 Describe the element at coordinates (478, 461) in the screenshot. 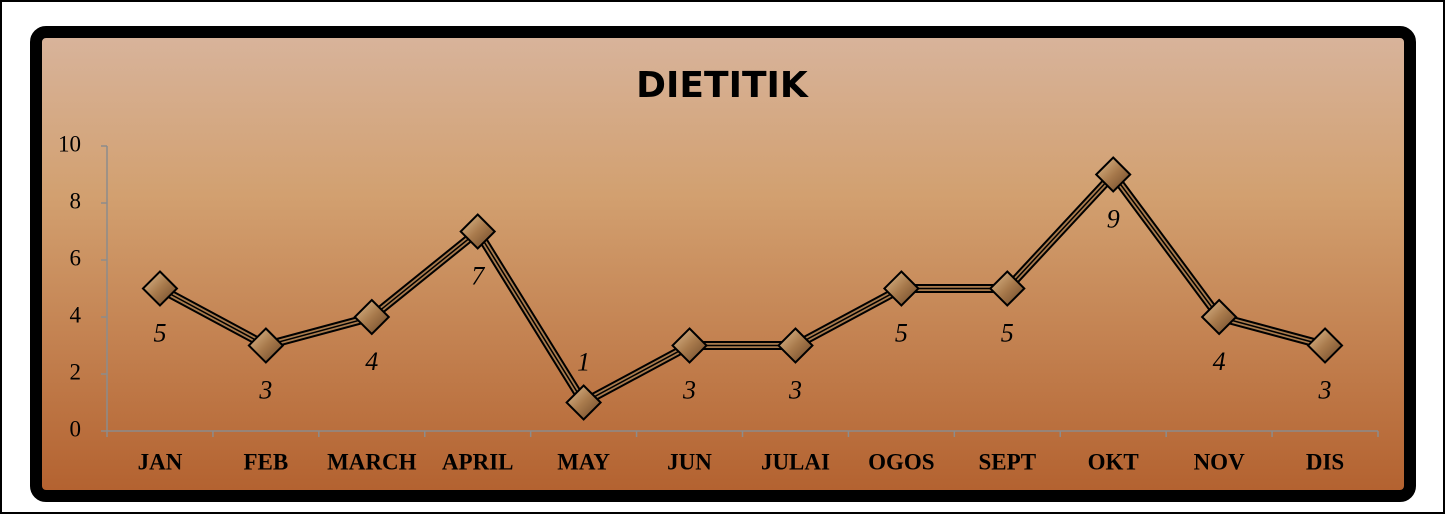

I see `x-tick-label: APRIL` at that location.